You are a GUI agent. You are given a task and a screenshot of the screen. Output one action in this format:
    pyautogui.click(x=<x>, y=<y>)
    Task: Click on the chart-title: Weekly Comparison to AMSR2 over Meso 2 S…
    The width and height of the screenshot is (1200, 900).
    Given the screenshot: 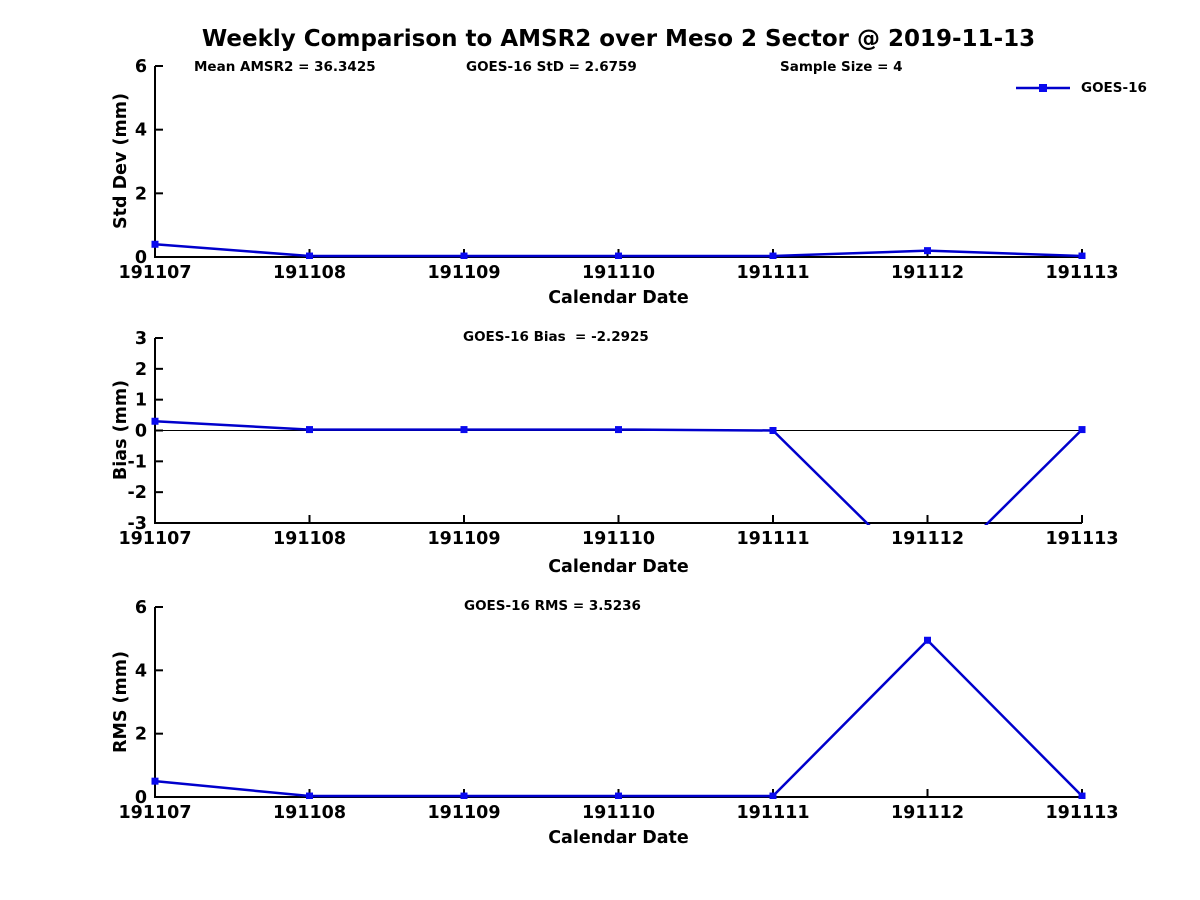 What is the action you would take?
    pyautogui.click(x=618, y=39)
    